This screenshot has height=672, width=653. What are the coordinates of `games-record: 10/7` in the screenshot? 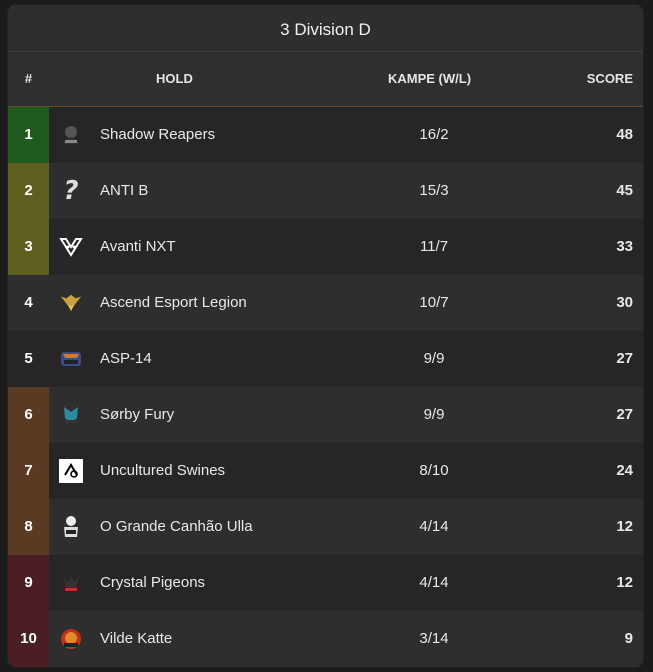 It's located at (434, 302).